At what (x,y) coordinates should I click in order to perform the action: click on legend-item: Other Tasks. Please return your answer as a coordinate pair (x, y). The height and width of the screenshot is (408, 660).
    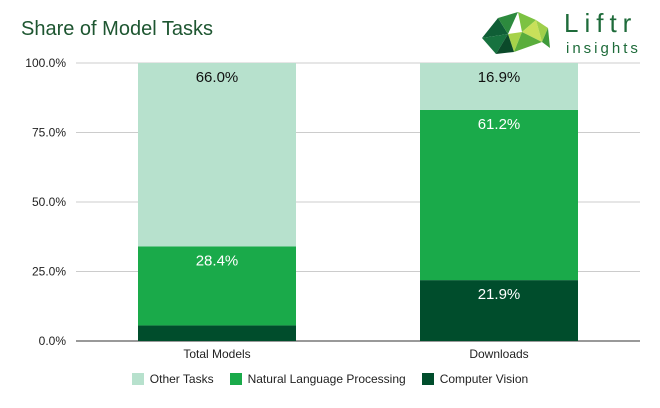
    Looking at the image, I should click on (172, 379).